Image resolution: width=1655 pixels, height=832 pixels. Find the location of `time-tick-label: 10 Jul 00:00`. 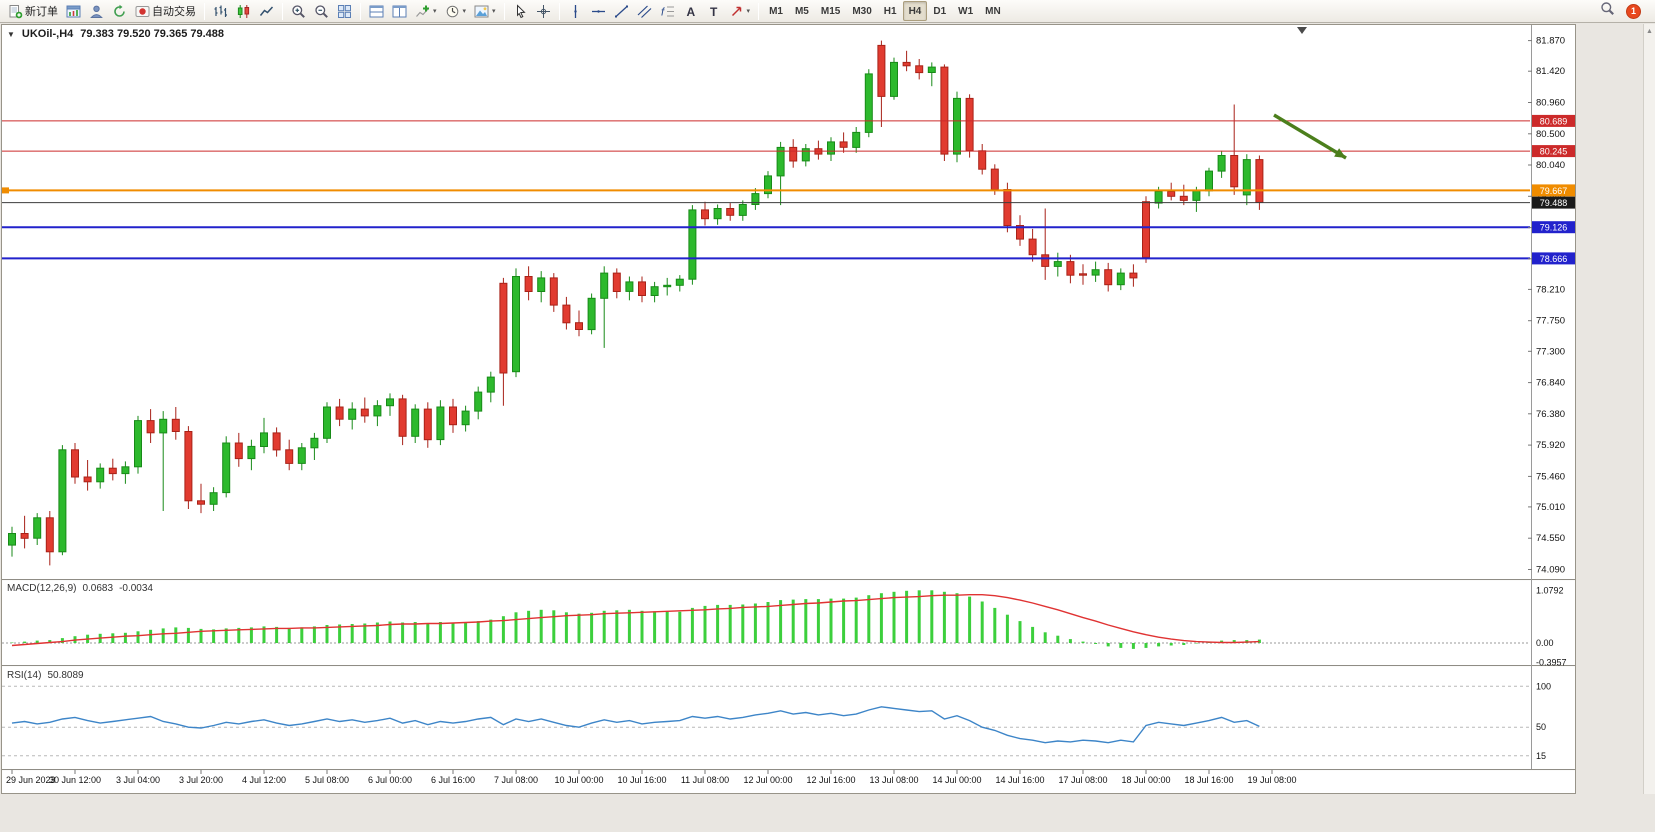

time-tick-label: 10 Jul 00:00 is located at coordinates (578, 780).